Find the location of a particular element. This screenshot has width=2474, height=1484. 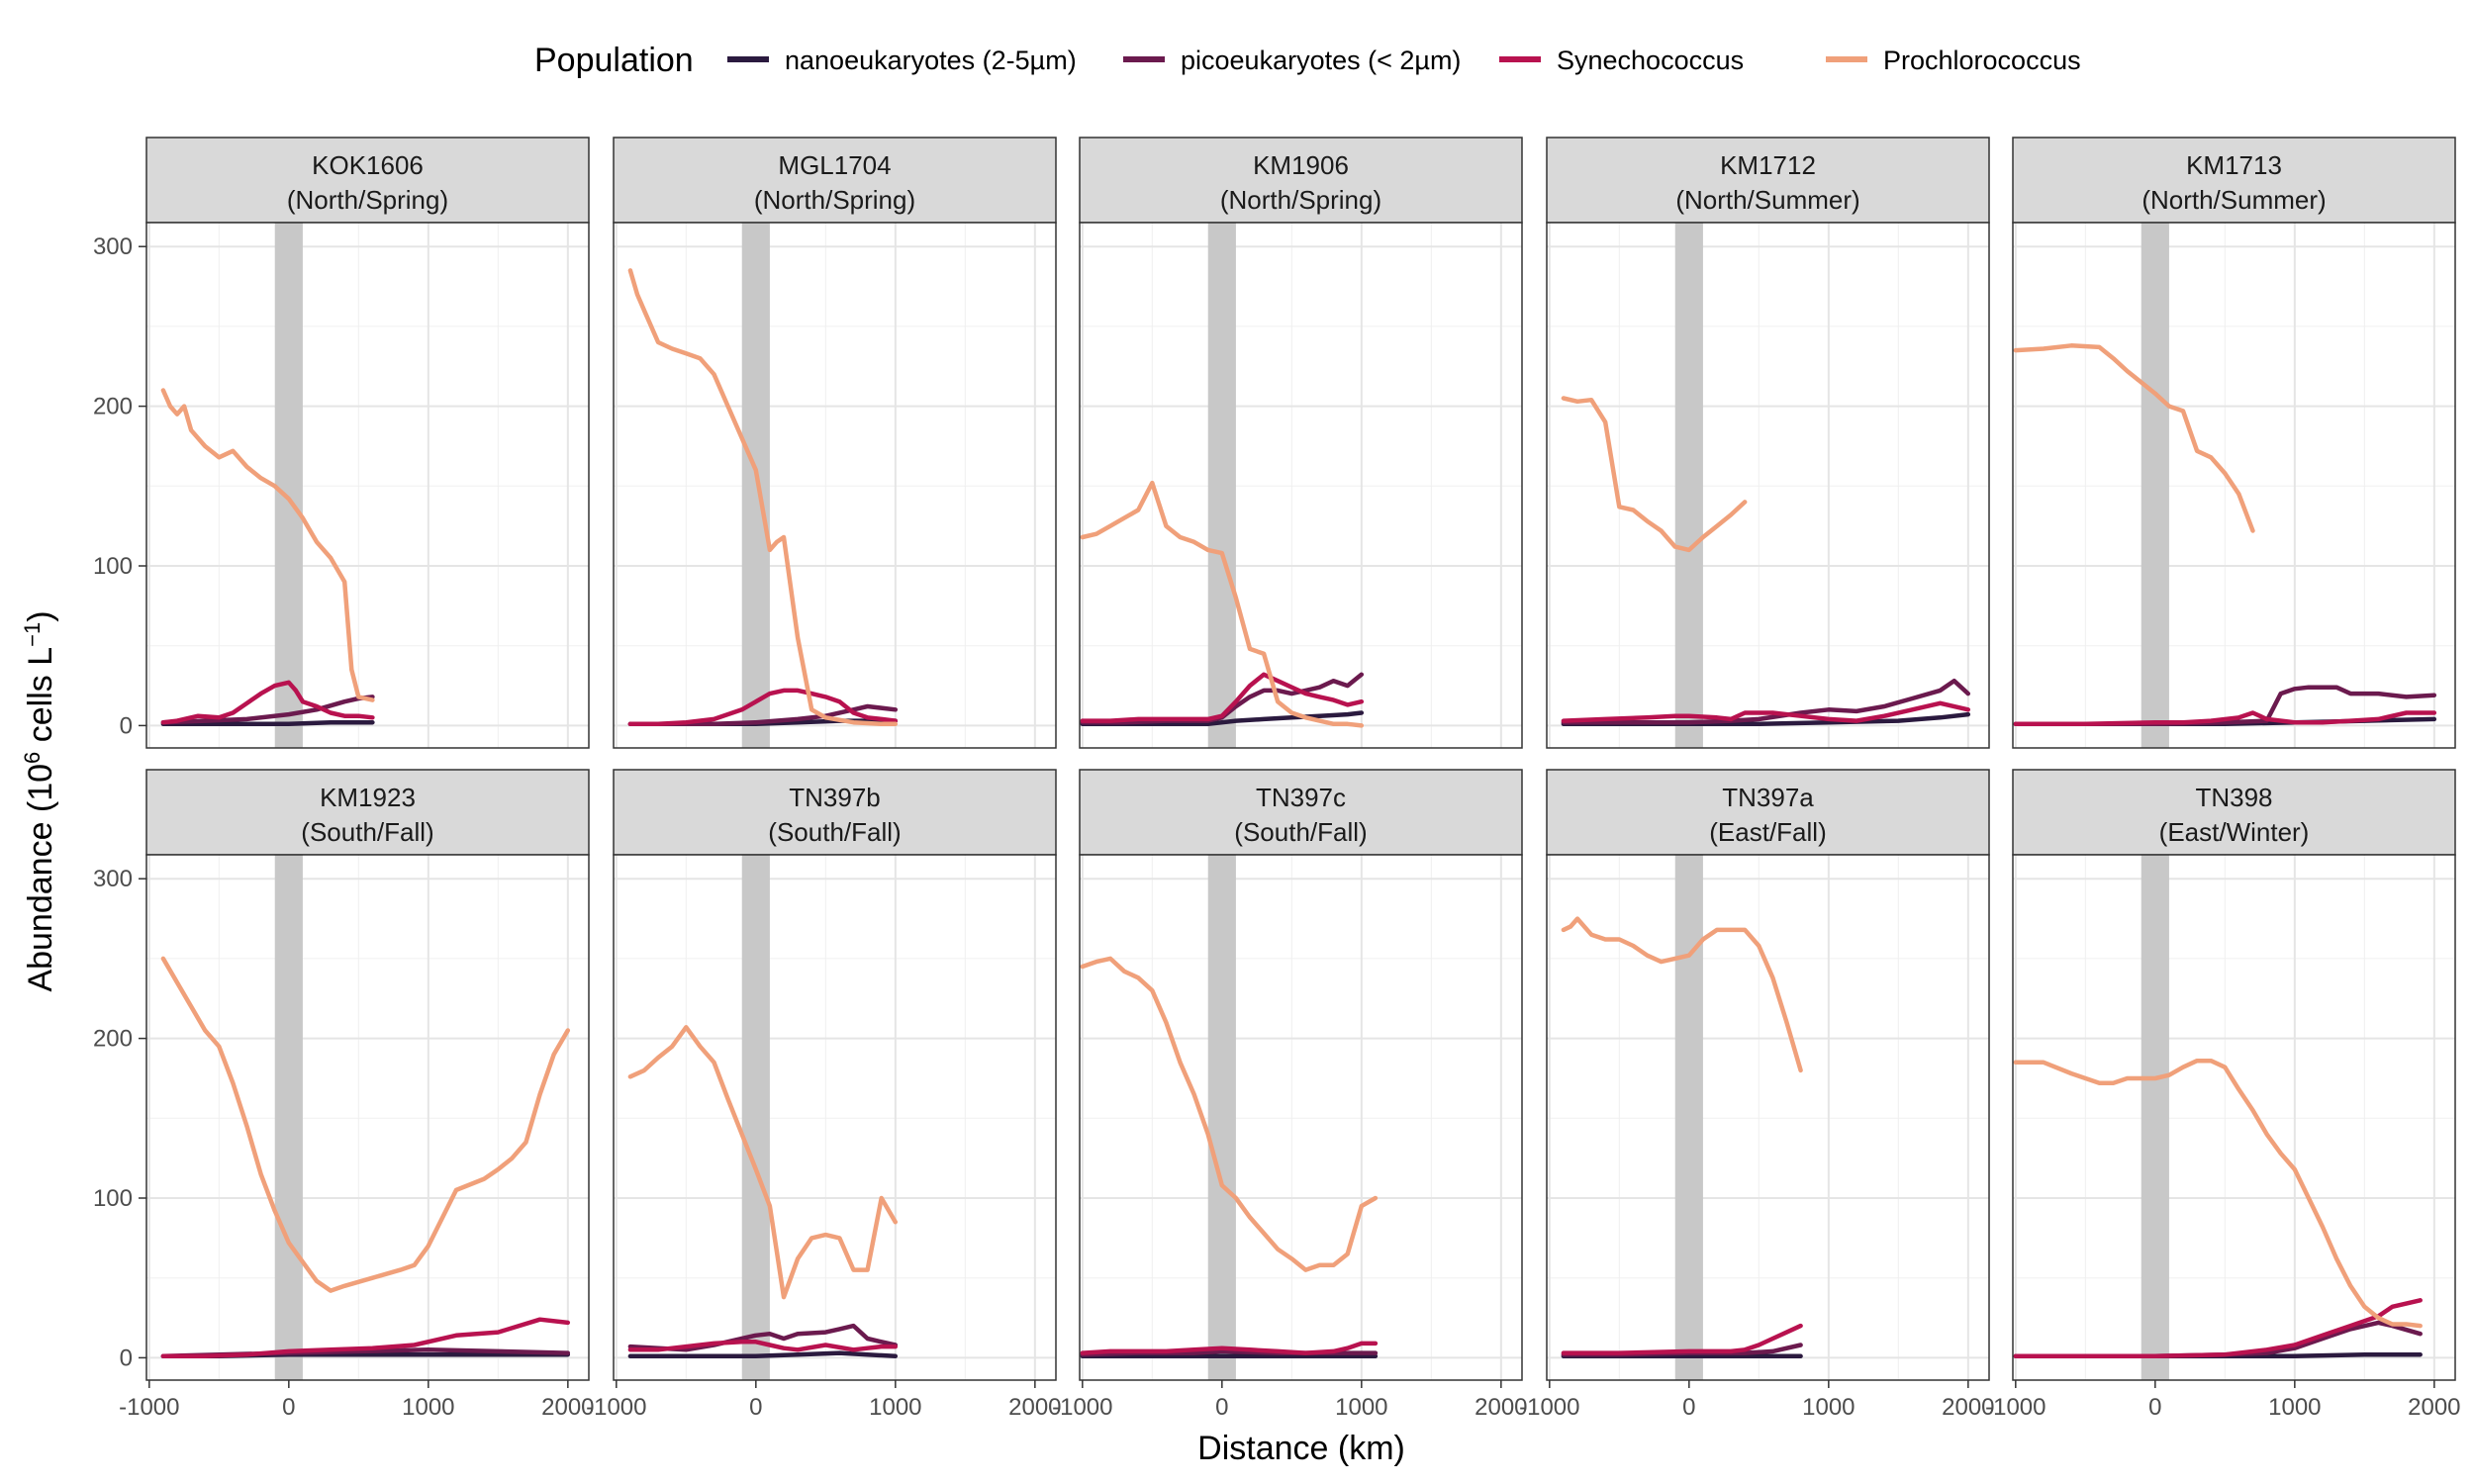

x-axis-title: Distance (km) is located at coordinates (1301, 1448).